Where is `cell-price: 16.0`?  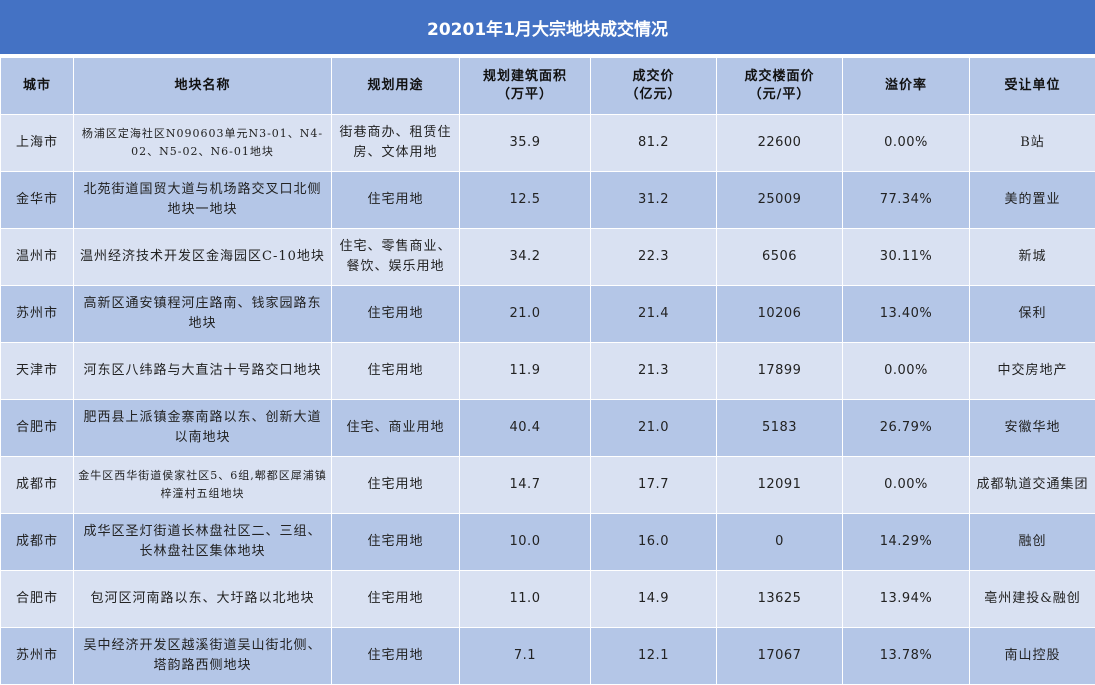
cell-price: 16.0 is located at coordinates (653, 542).